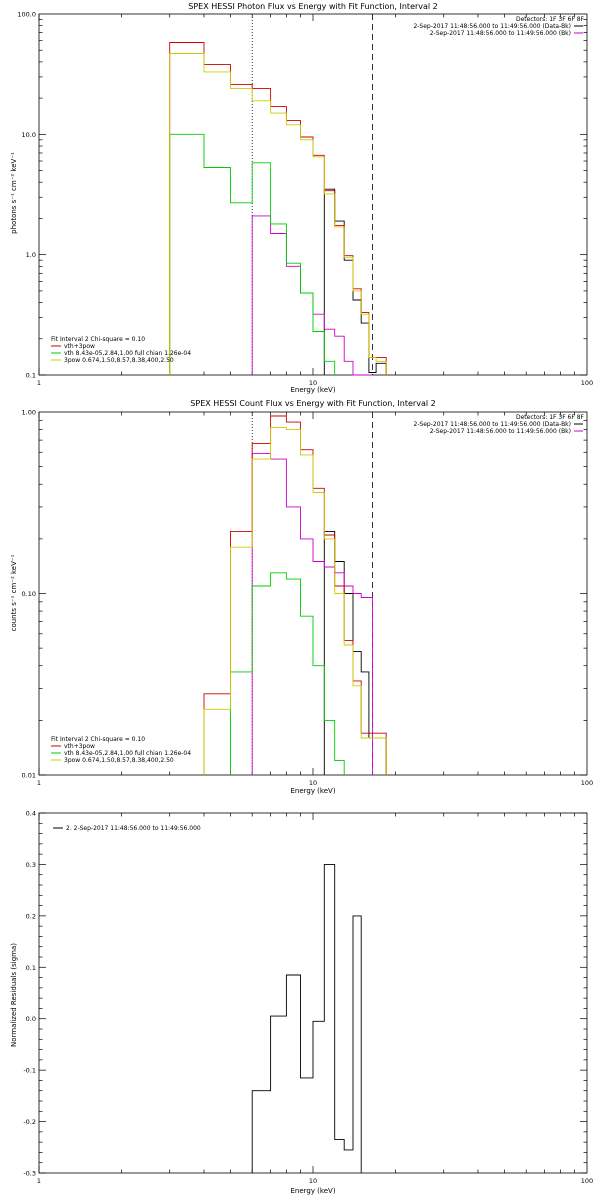  What do you see at coordinates (14, 592) in the screenshot?
I see `count-flux-y-label: counts s⁻¹ cm⁻² keV⁻¹` at bounding box center [14, 592].